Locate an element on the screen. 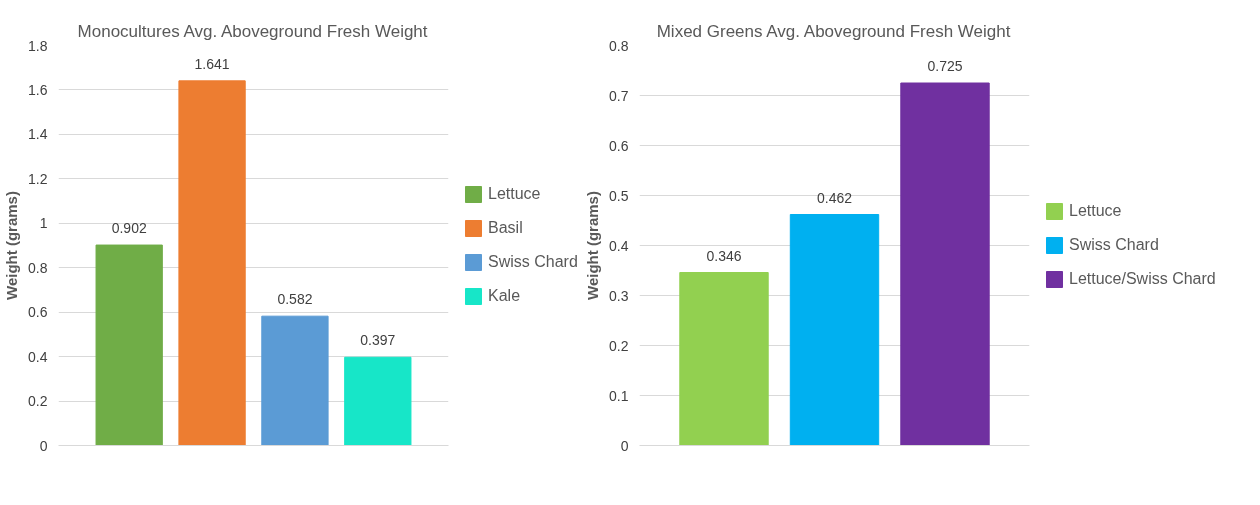 Image resolution: width=1260 pixels, height=505 pixels. data-label: 1.641 is located at coordinates (212, 63).